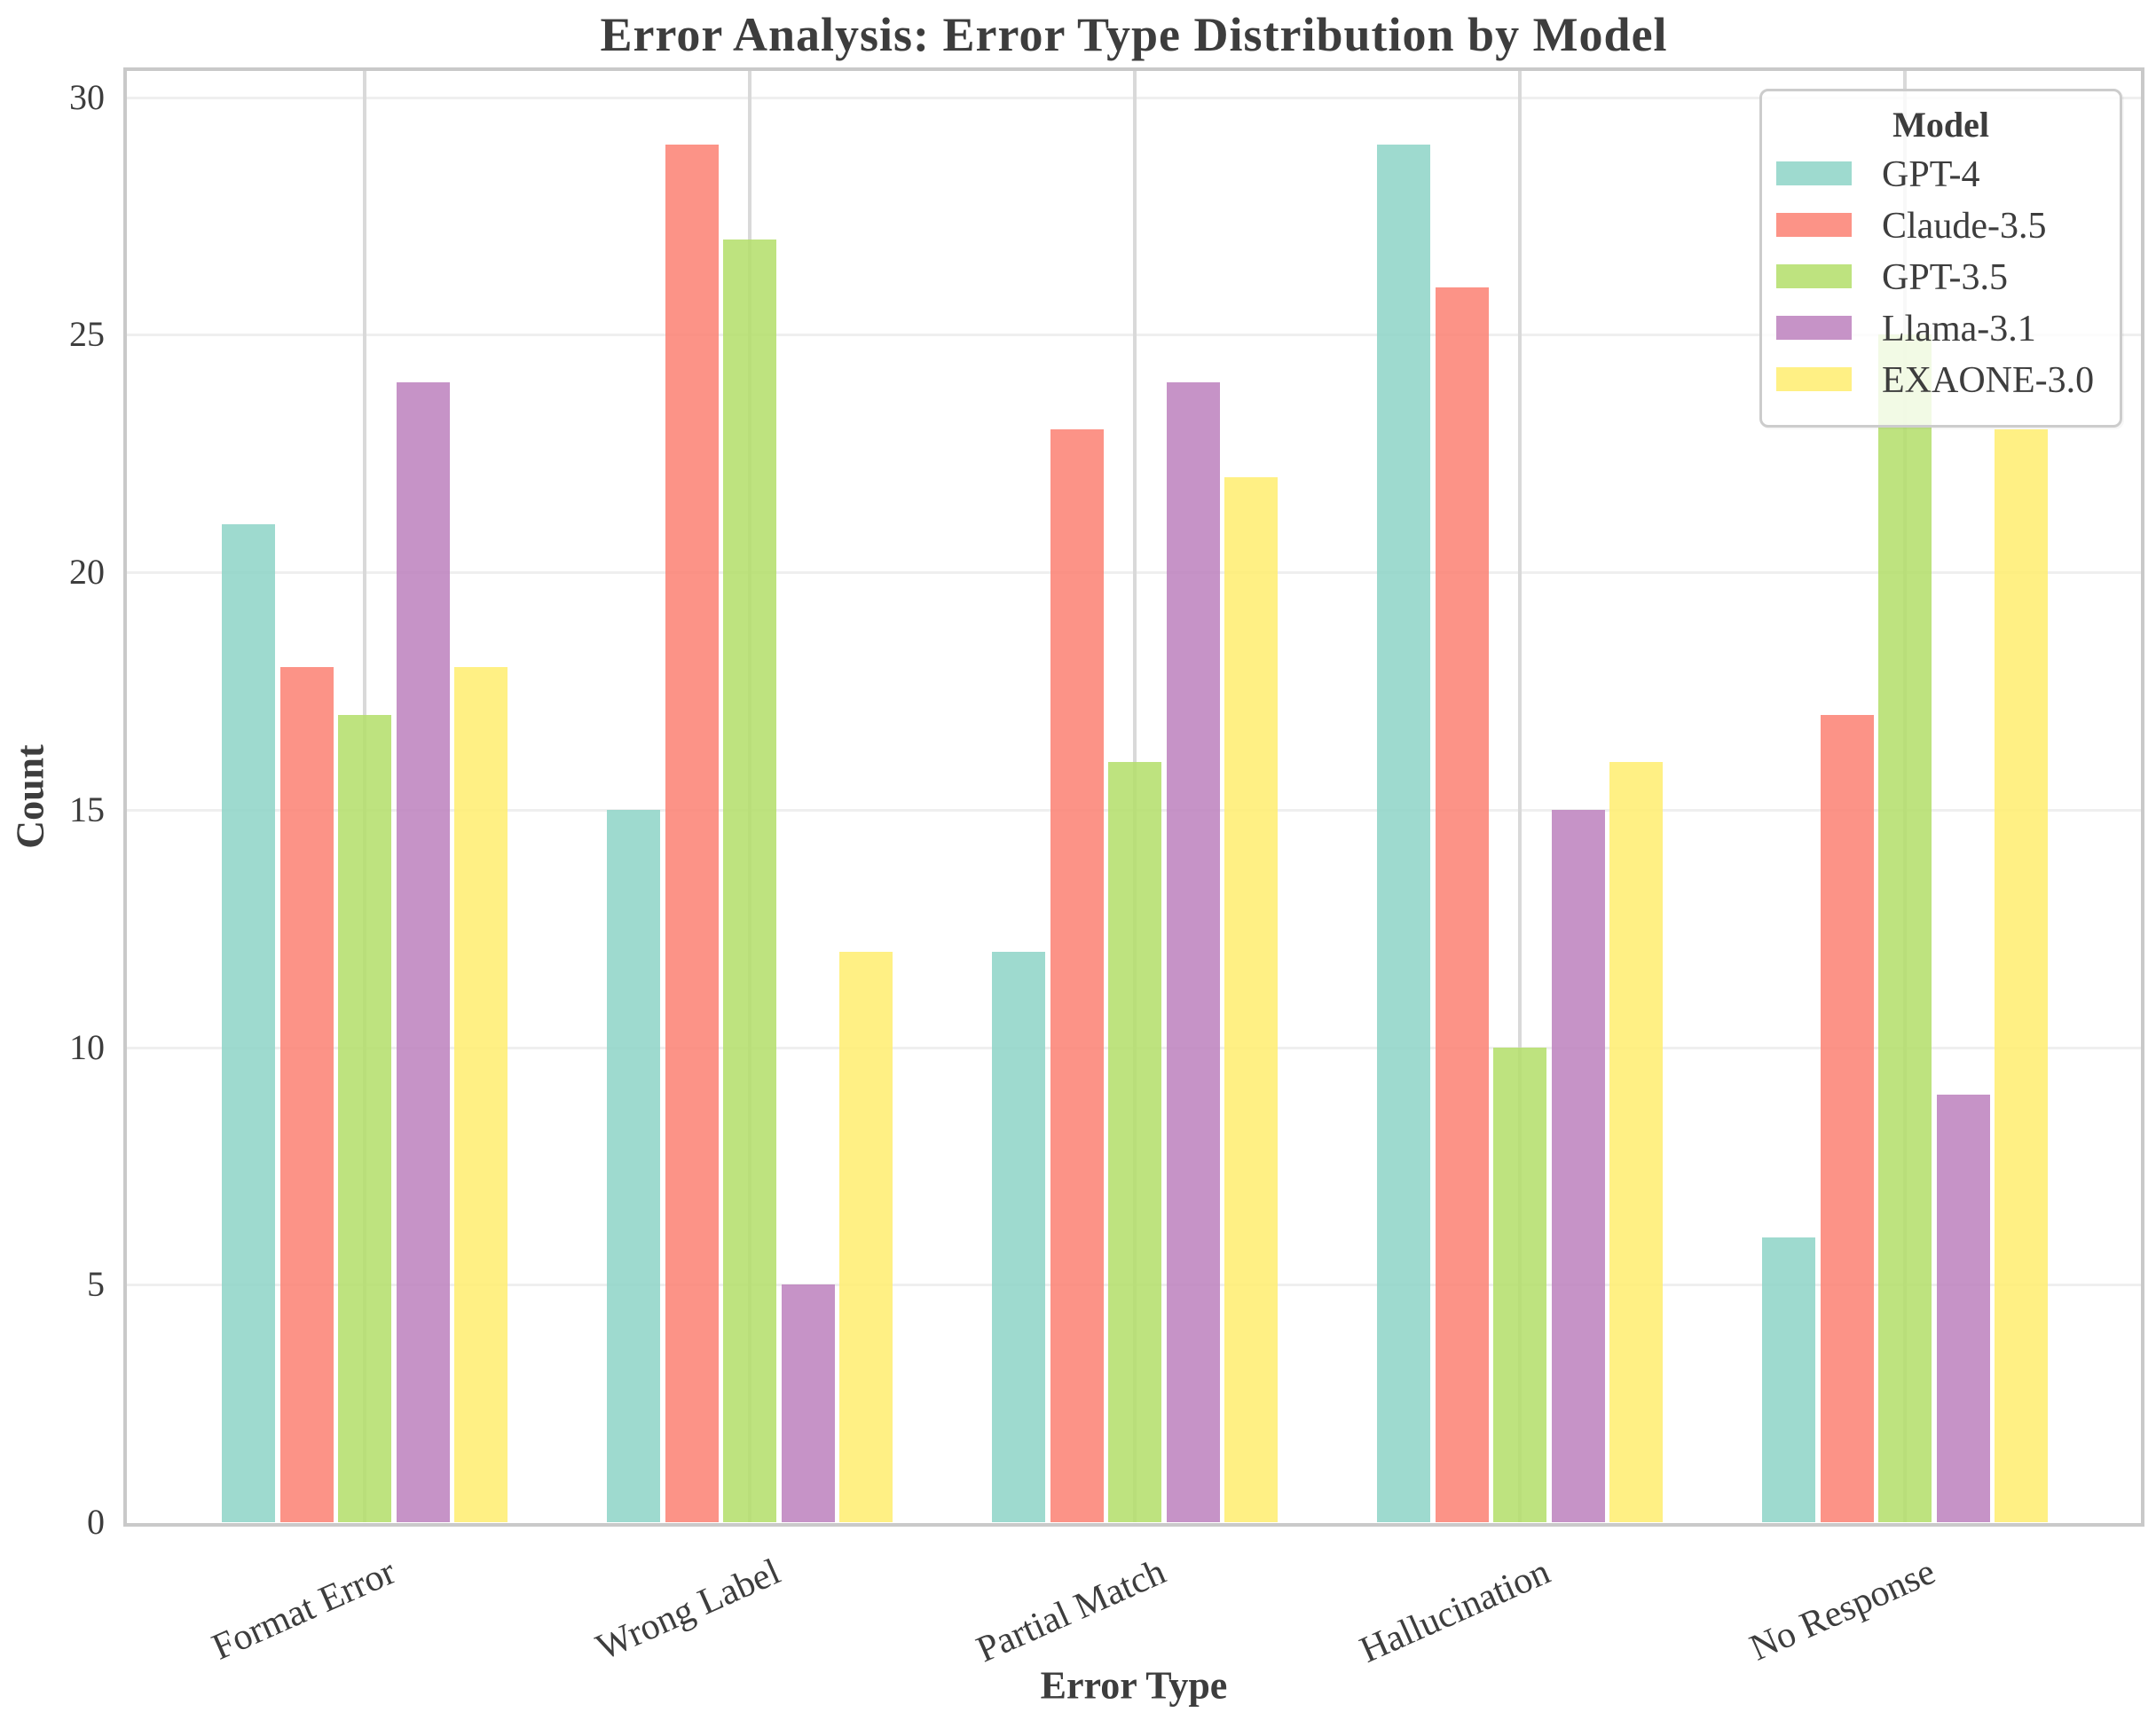  What do you see at coordinates (306, 1094) in the screenshot?
I see `bar-claude-3-5-format-error` at bounding box center [306, 1094].